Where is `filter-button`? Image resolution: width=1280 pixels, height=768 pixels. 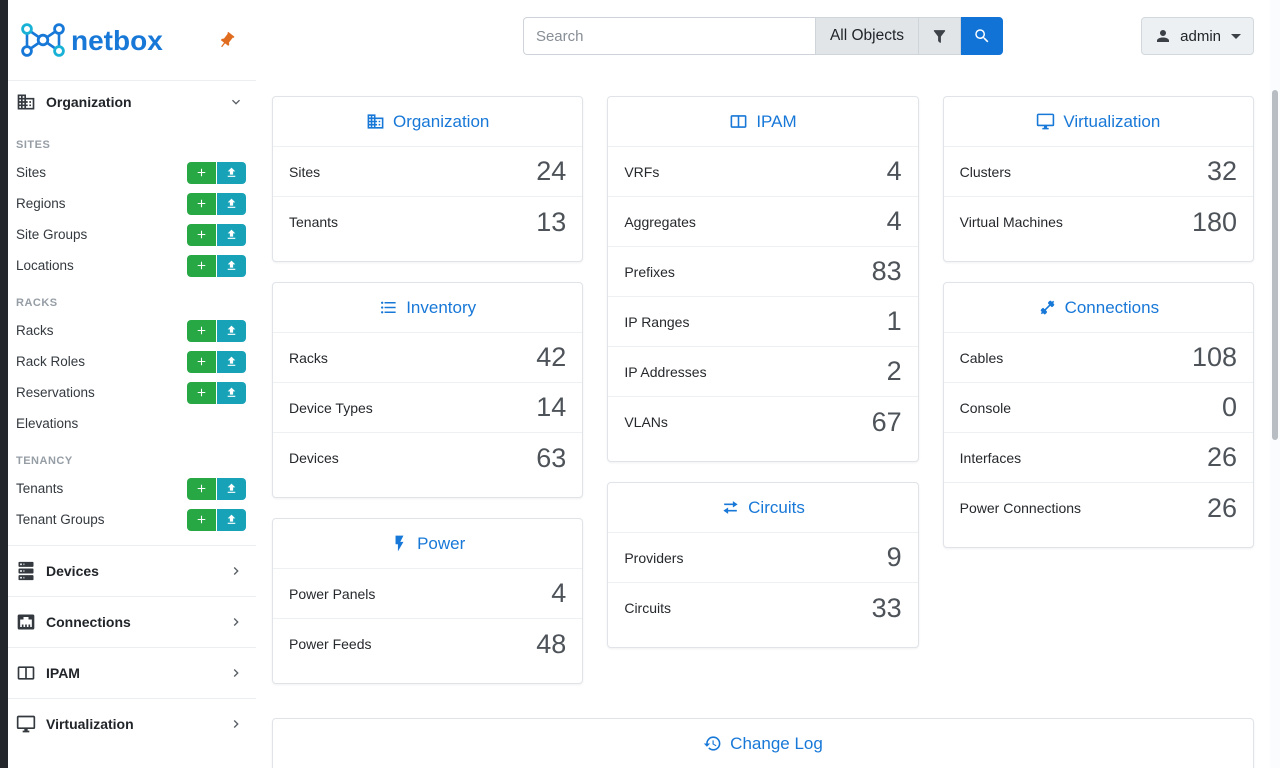 filter-button is located at coordinates (940, 36).